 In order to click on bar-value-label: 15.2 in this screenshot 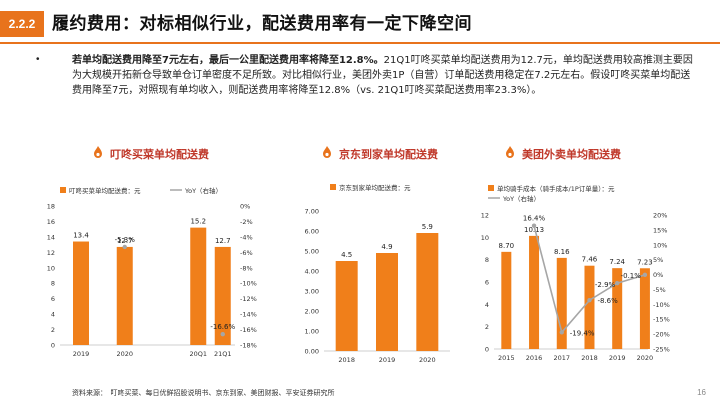, I will do `click(198, 222)`.